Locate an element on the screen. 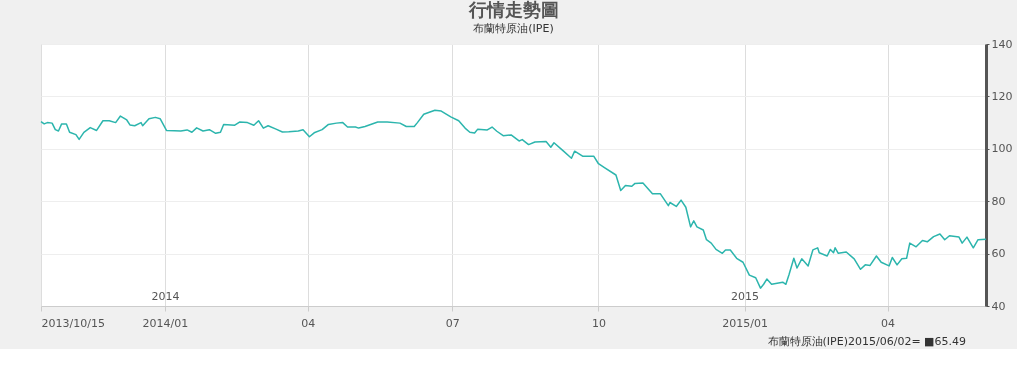 The height and width of the screenshot is (367, 1024). x2-tick-label: 2014 is located at coordinates (165, 296).